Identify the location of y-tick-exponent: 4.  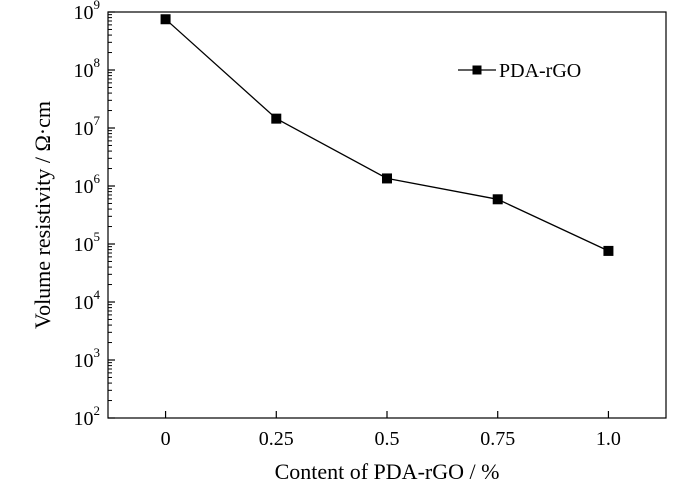
(97, 294).